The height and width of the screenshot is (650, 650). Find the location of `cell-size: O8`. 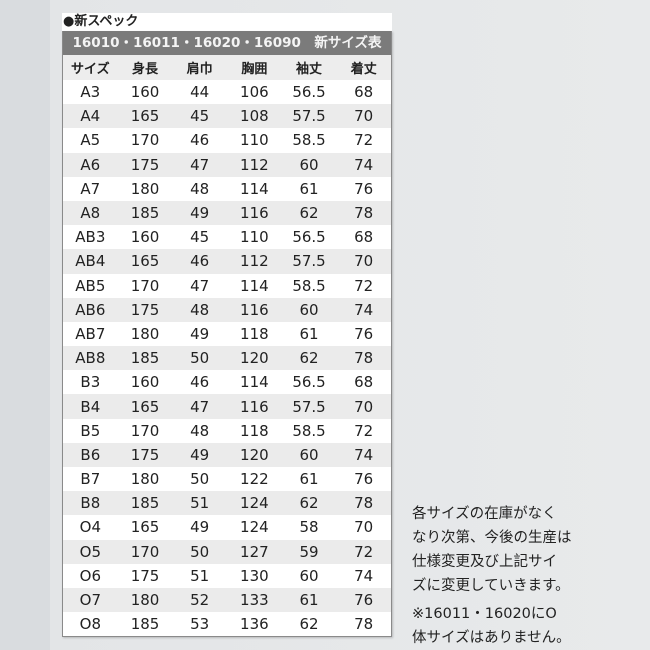

cell-size: O8 is located at coordinates (90, 624).